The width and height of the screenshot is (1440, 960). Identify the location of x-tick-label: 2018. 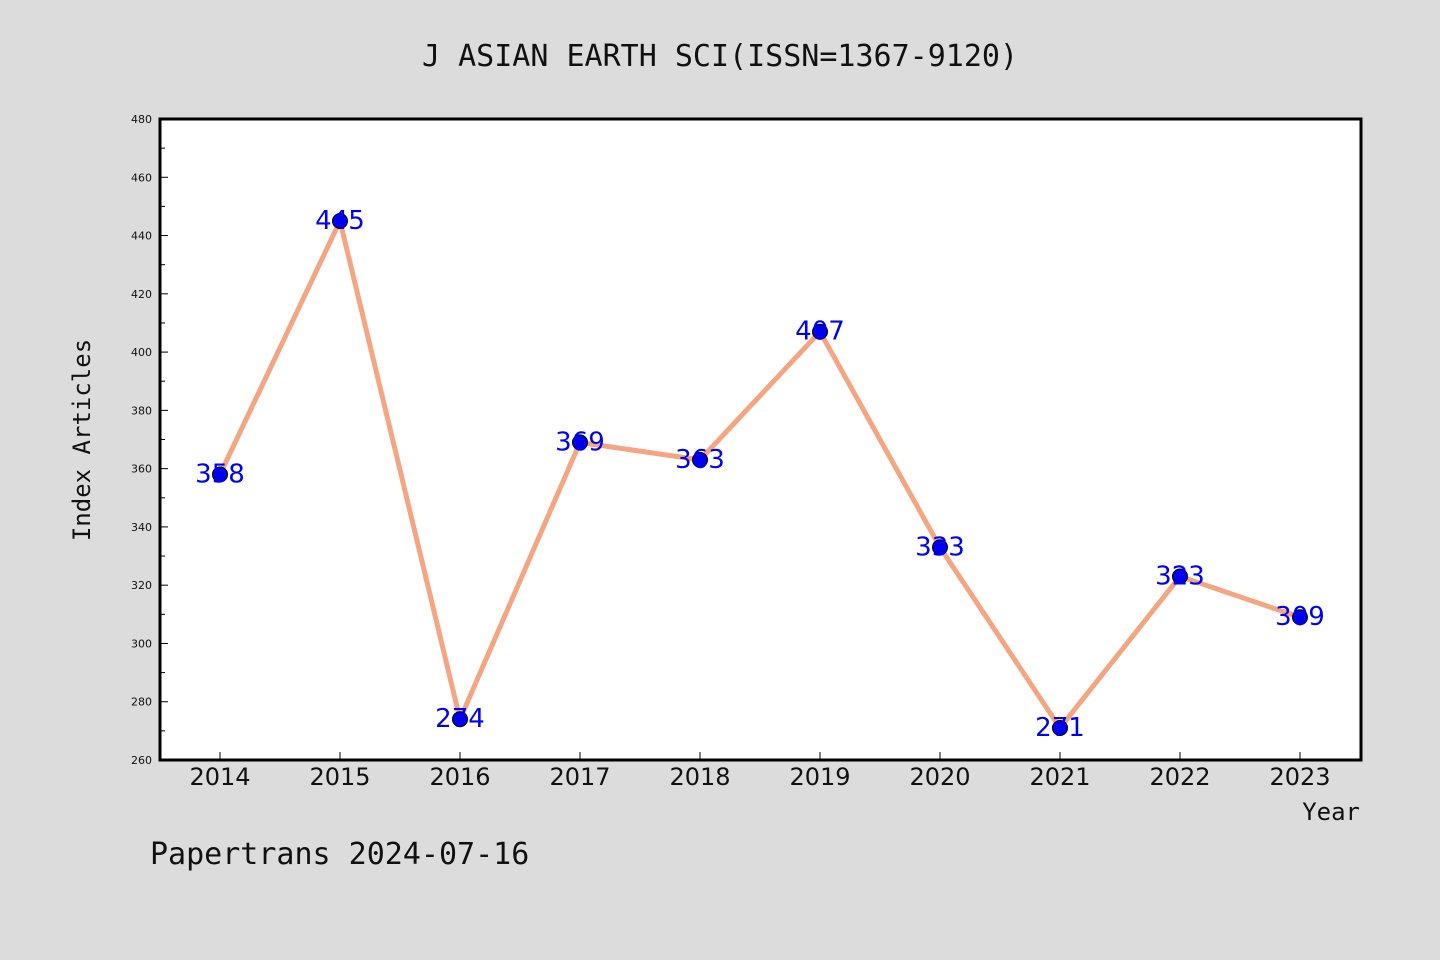
(699, 777).